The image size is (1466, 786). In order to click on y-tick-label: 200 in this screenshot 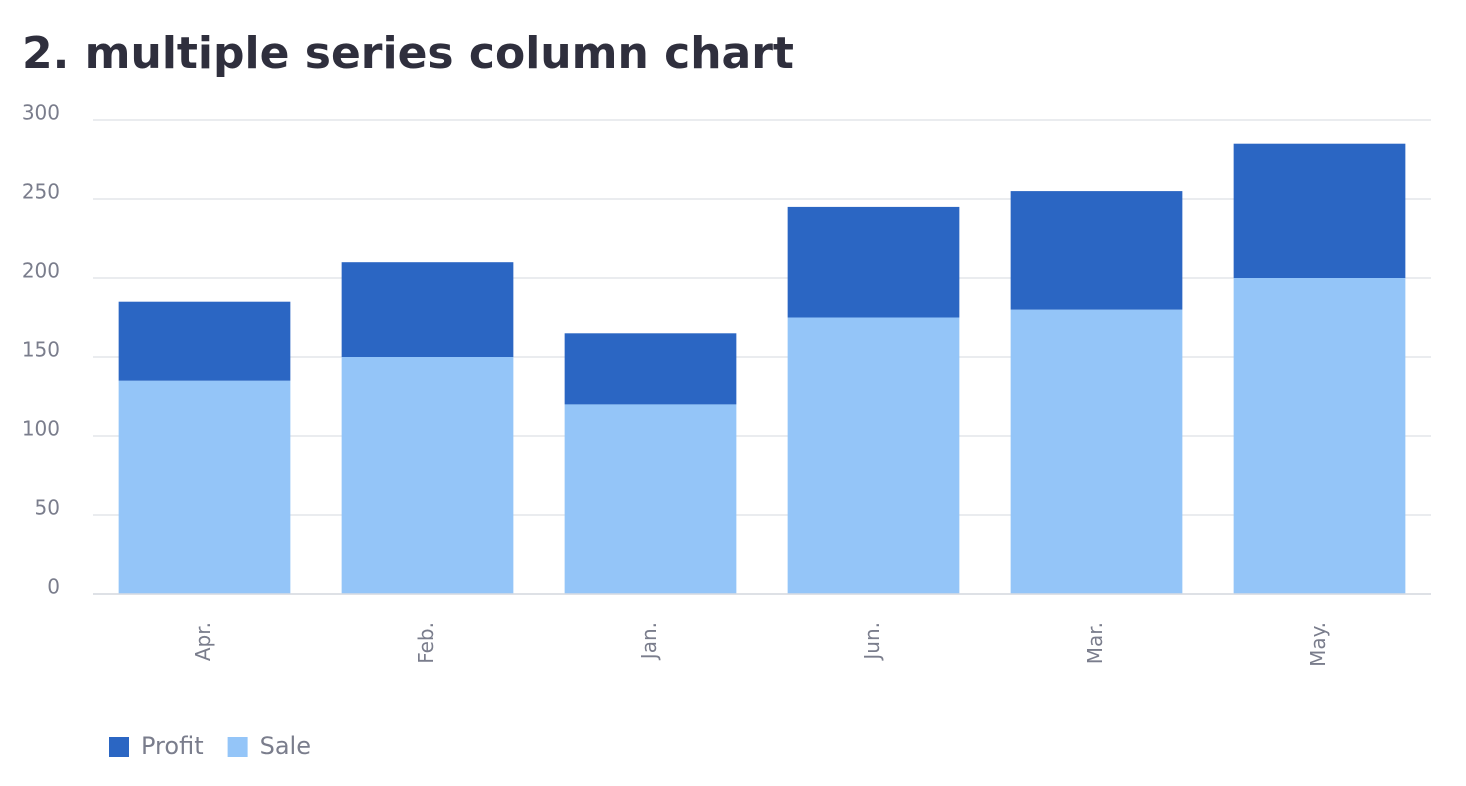, I will do `click(41, 271)`.